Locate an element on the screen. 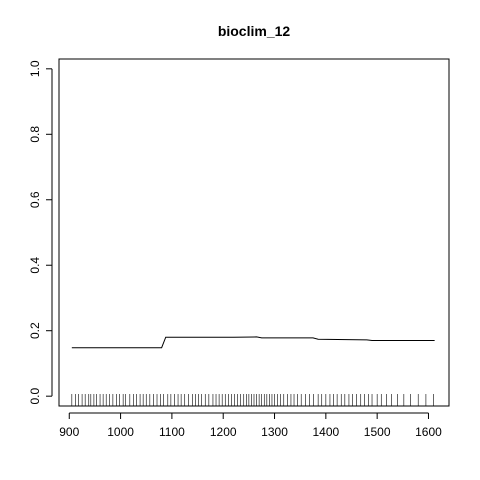 The width and height of the screenshot is (480, 480). y-tick-label: 0.0 is located at coordinates (35, 396).